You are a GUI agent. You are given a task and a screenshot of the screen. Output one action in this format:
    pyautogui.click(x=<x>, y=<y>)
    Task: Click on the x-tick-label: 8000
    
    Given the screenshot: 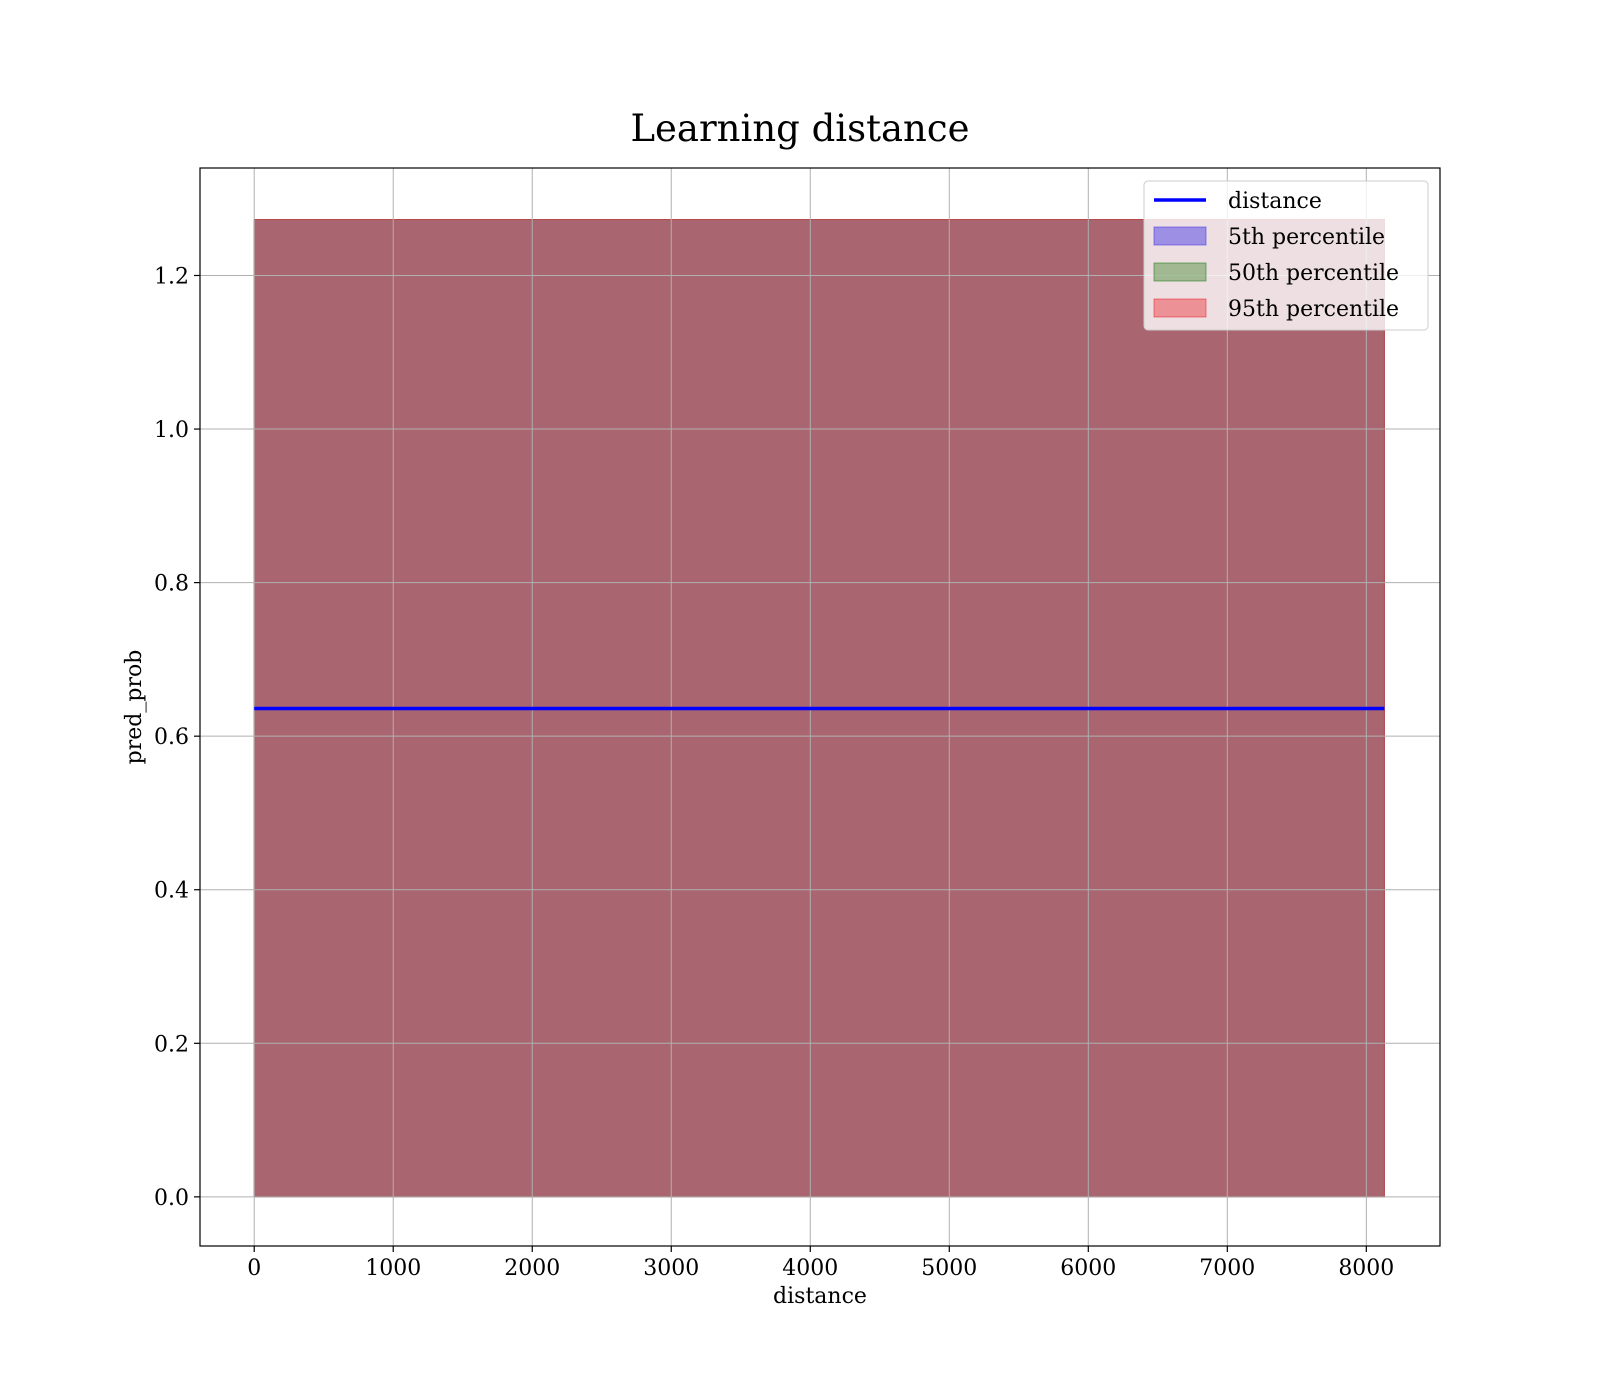 What is the action you would take?
    pyautogui.click(x=1366, y=1268)
    